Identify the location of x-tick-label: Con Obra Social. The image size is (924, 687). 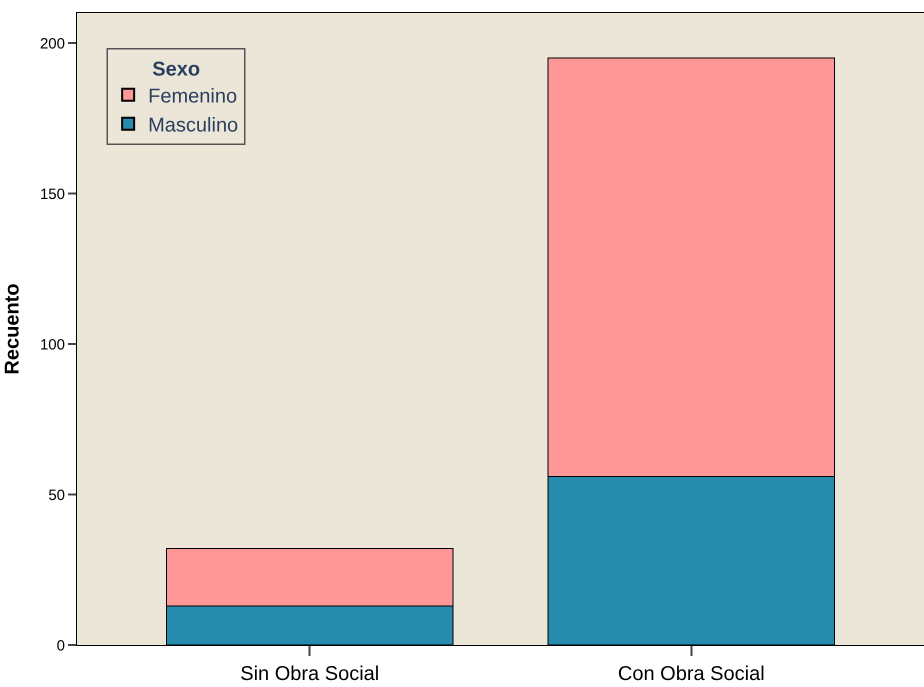
(691, 674).